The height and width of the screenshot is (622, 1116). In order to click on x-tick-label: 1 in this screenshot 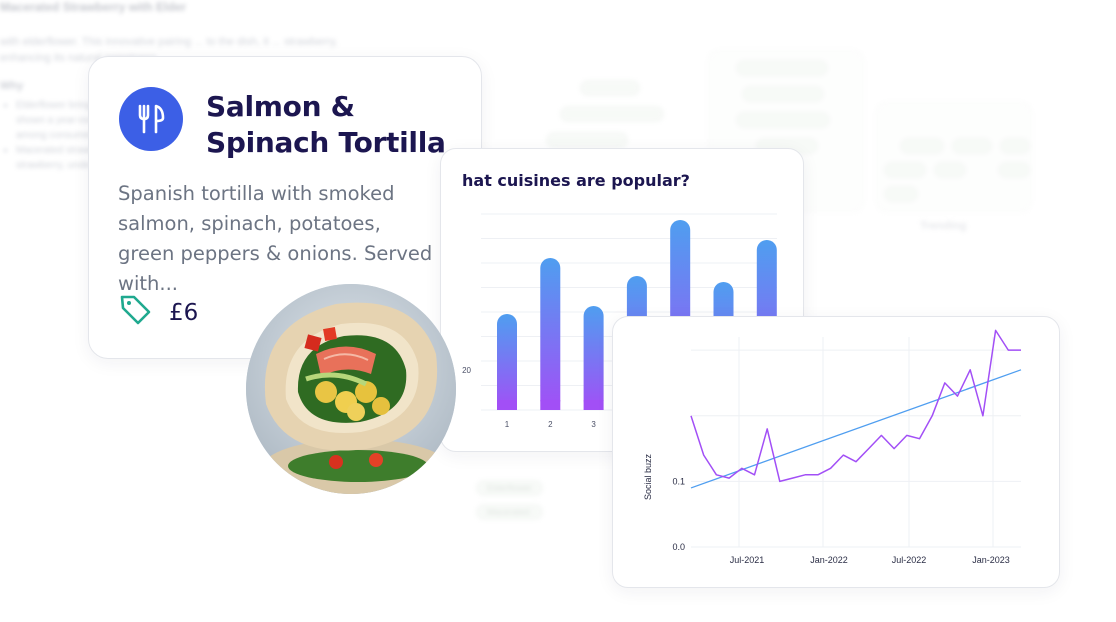, I will do `click(507, 424)`.